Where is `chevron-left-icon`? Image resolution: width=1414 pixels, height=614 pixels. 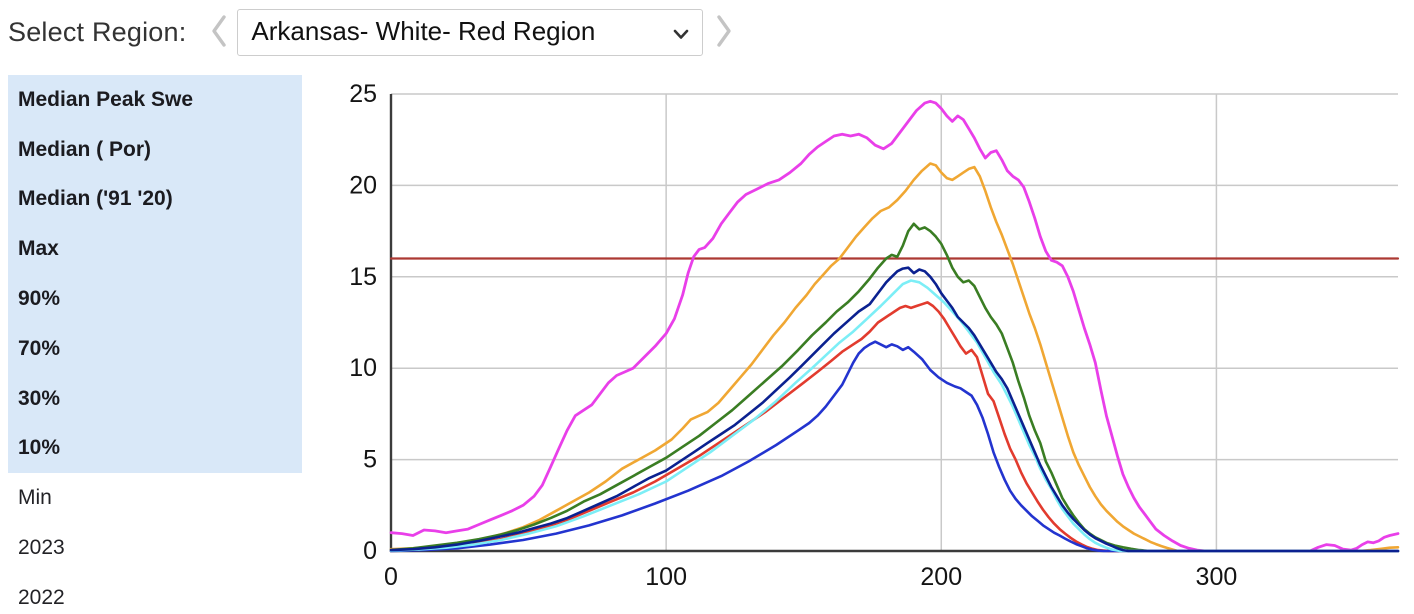
chevron-left-icon is located at coordinates (219, 32).